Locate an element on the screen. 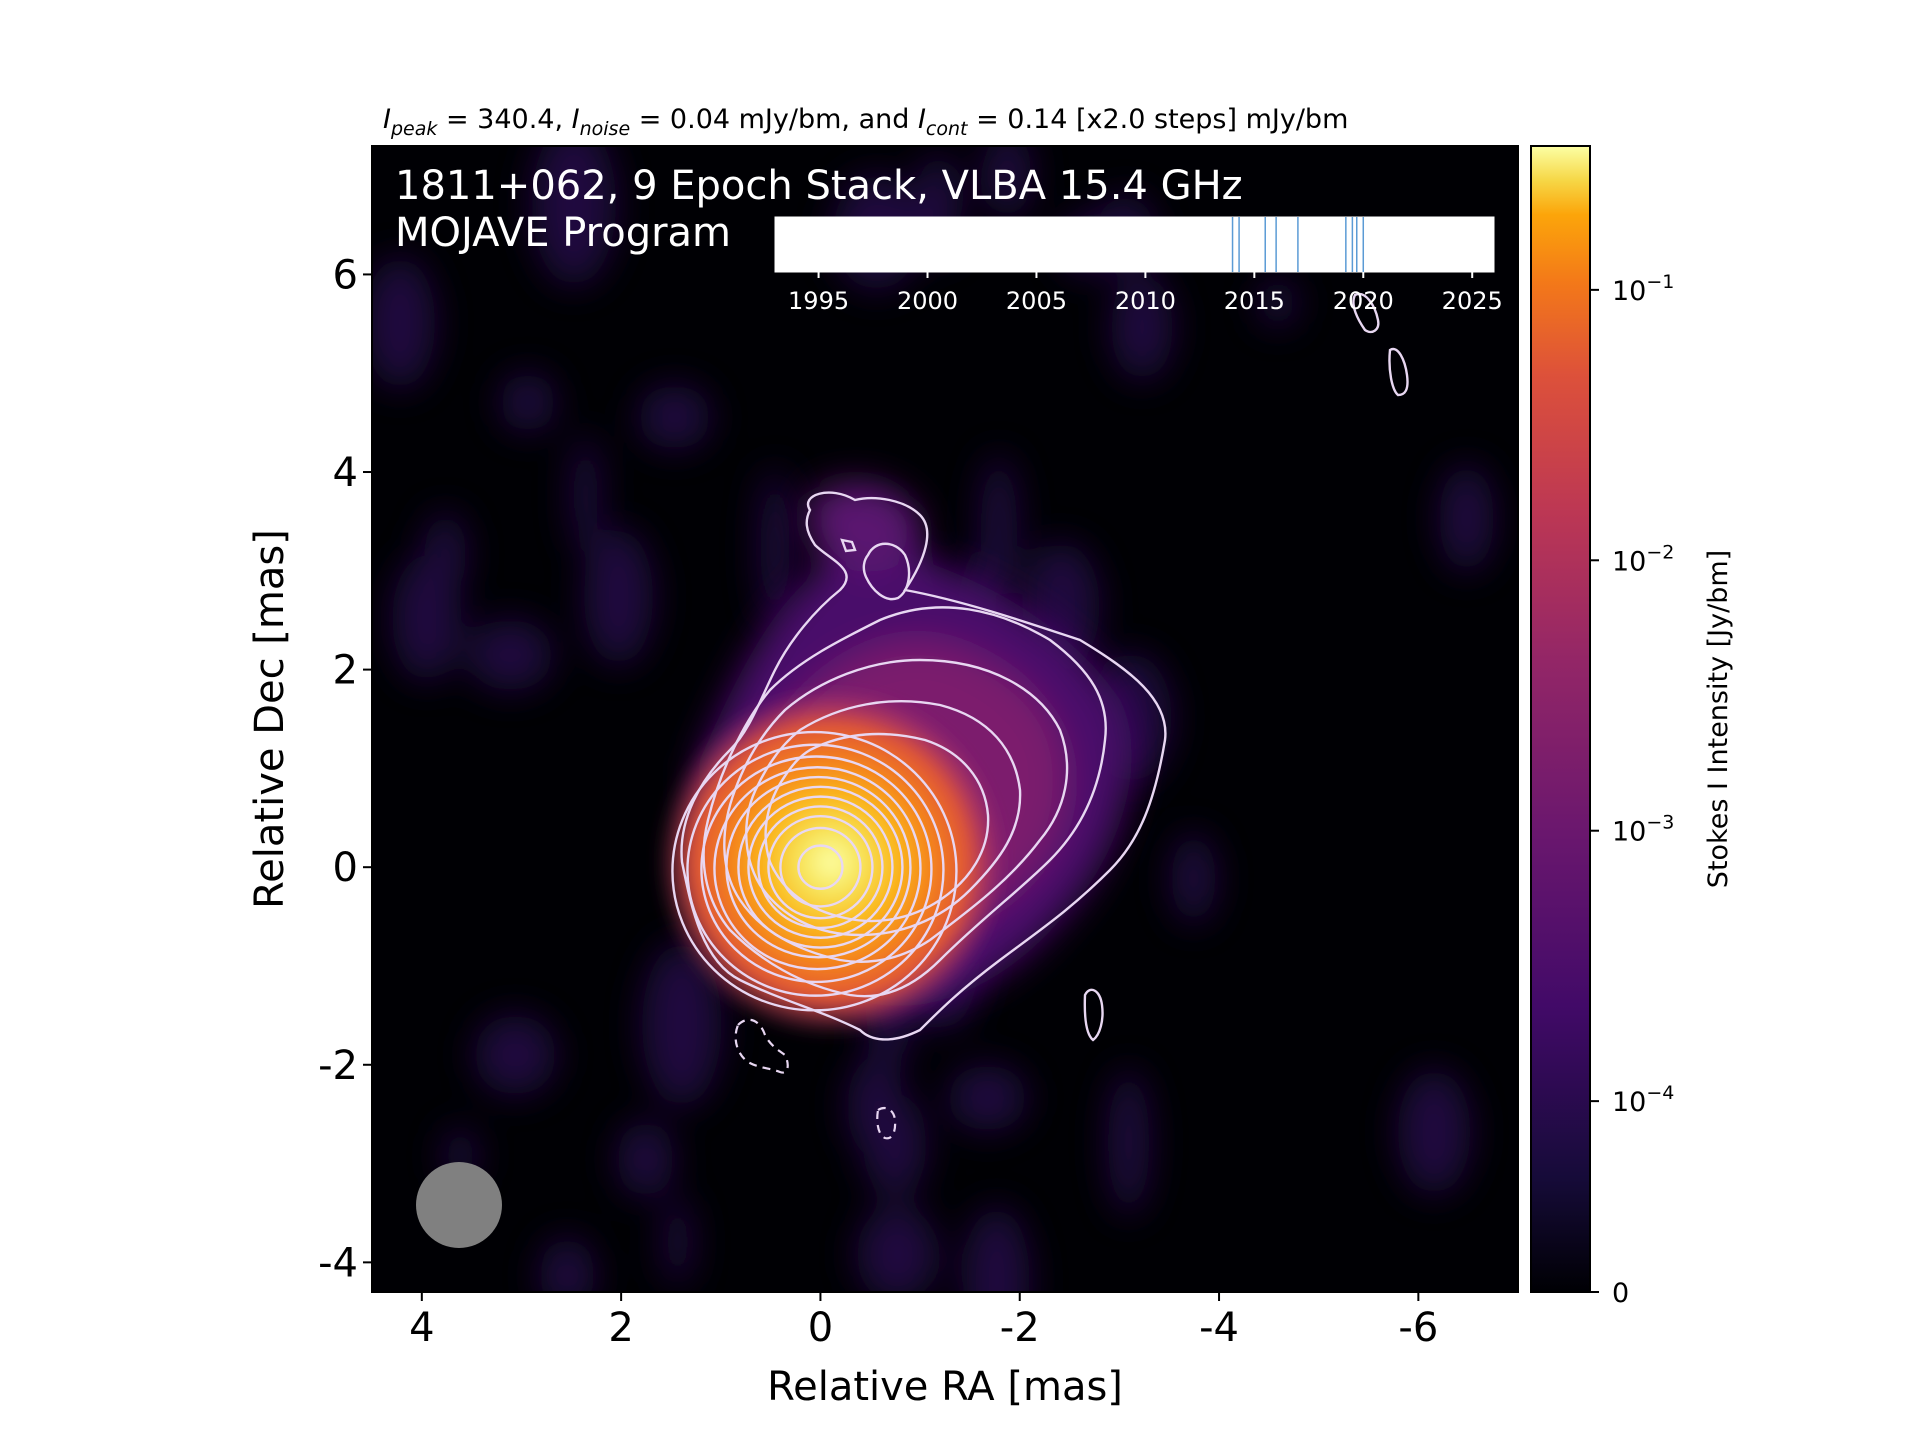  beam-ellipse is located at coordinates (459, 1205).